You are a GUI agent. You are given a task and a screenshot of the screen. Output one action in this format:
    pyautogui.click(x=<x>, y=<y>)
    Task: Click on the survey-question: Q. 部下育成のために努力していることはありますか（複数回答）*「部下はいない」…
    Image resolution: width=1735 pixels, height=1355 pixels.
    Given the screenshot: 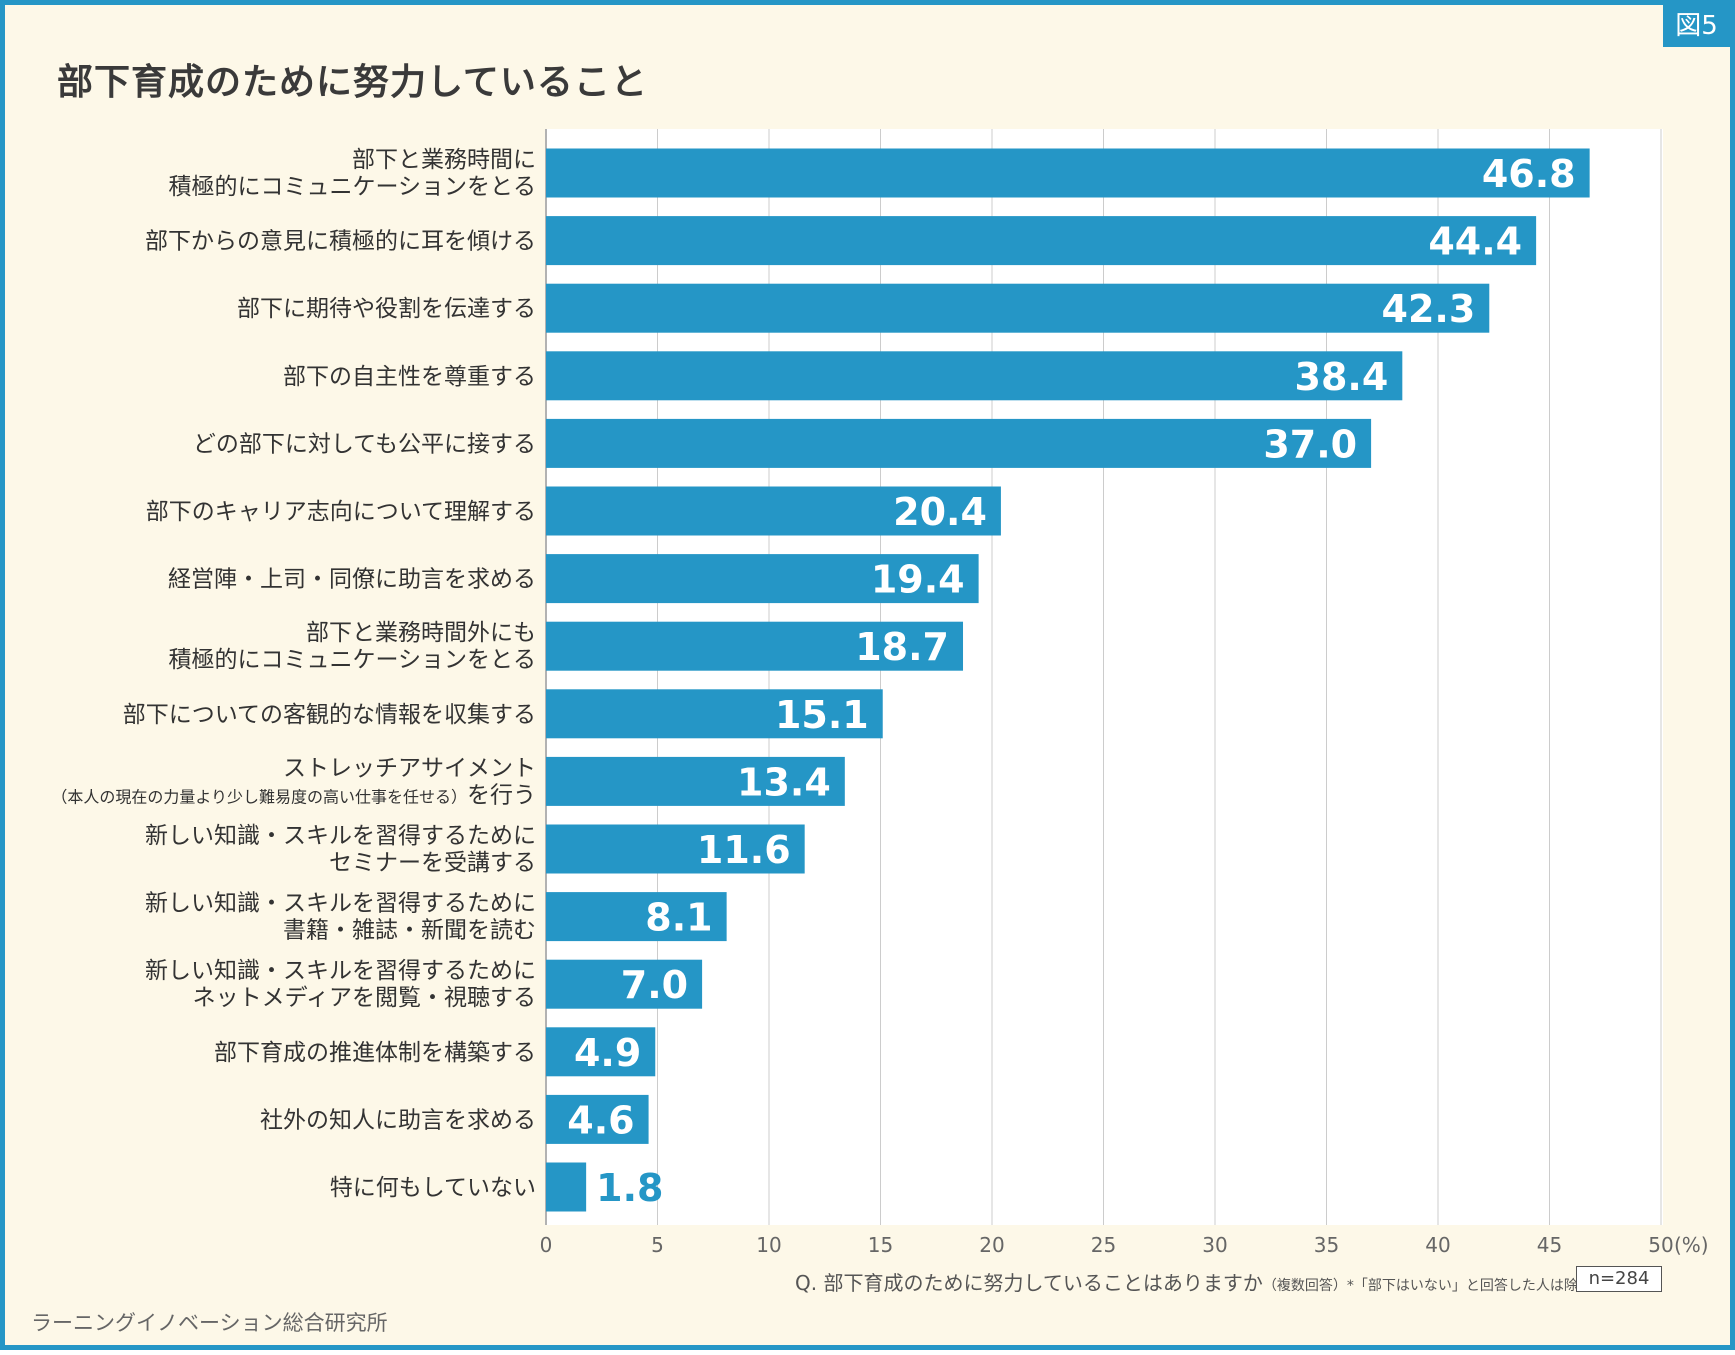 What is the action you would take?
    pyautogui.click(x=1193, y=1281)
    